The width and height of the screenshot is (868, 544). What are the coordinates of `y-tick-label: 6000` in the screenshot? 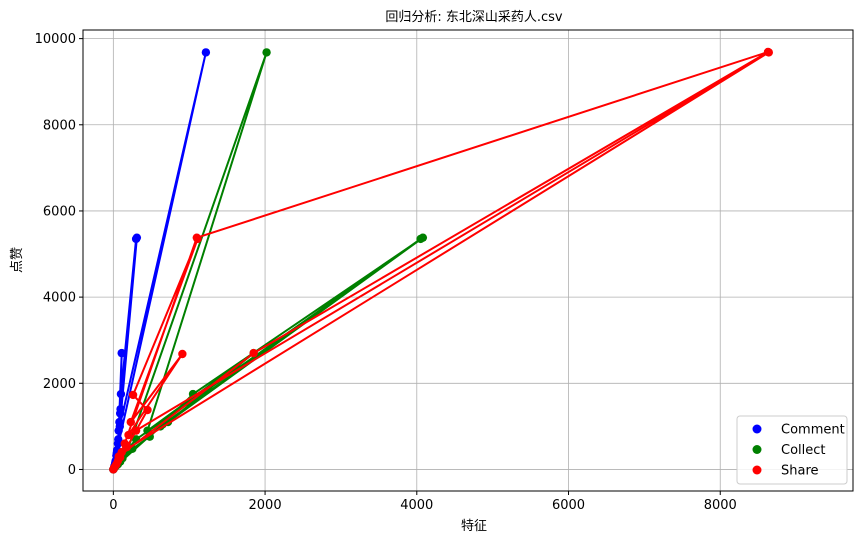 It's located at (59, 211).